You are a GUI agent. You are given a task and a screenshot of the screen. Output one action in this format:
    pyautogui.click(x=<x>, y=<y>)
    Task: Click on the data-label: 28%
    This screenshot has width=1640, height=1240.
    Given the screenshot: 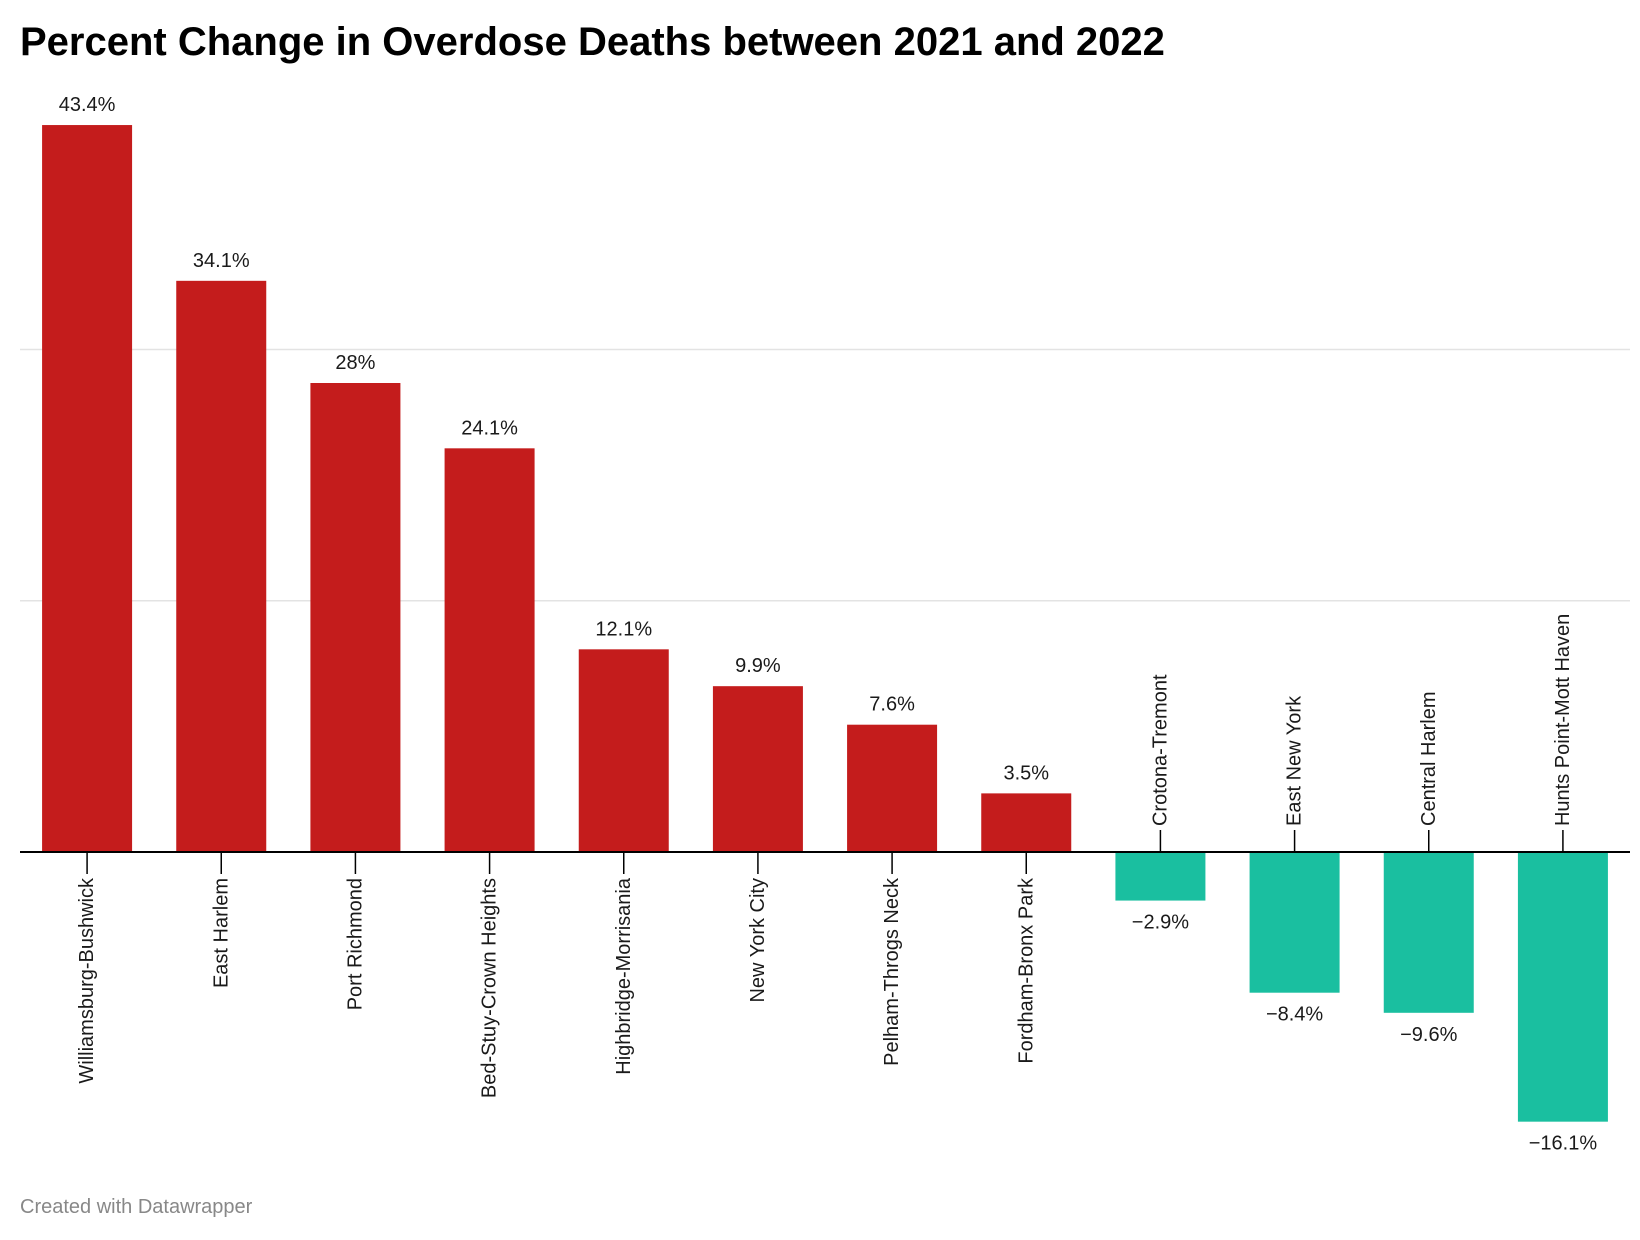 What is the action you would take?
    pyautogui.click(x=355, y=363)
    